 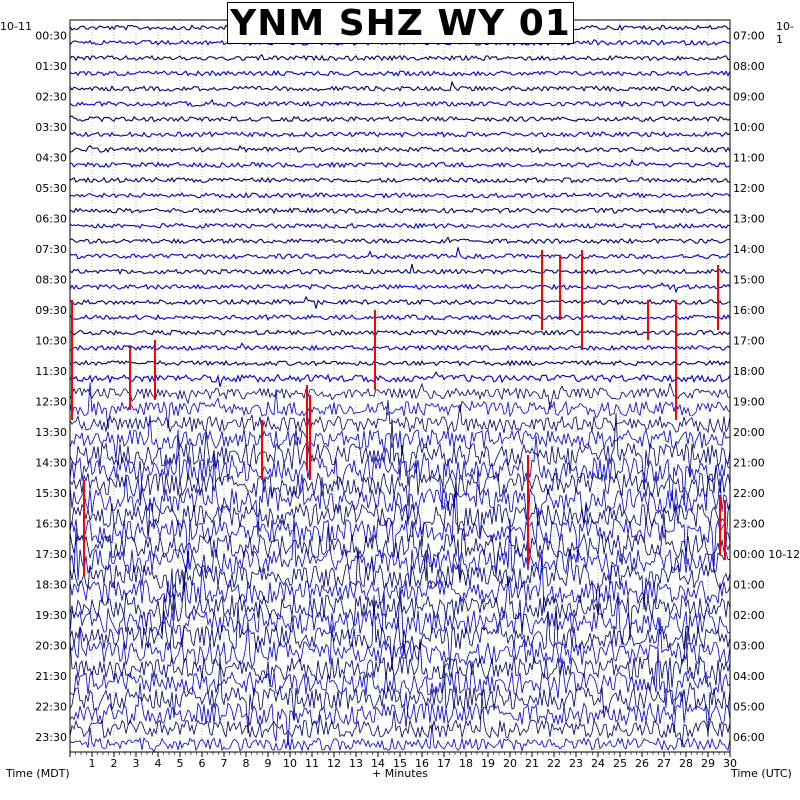 What do you see at coordinates (598, 763) in the screenshot?
I see `x-tick-label: 24` at bounding box center [598, 763].